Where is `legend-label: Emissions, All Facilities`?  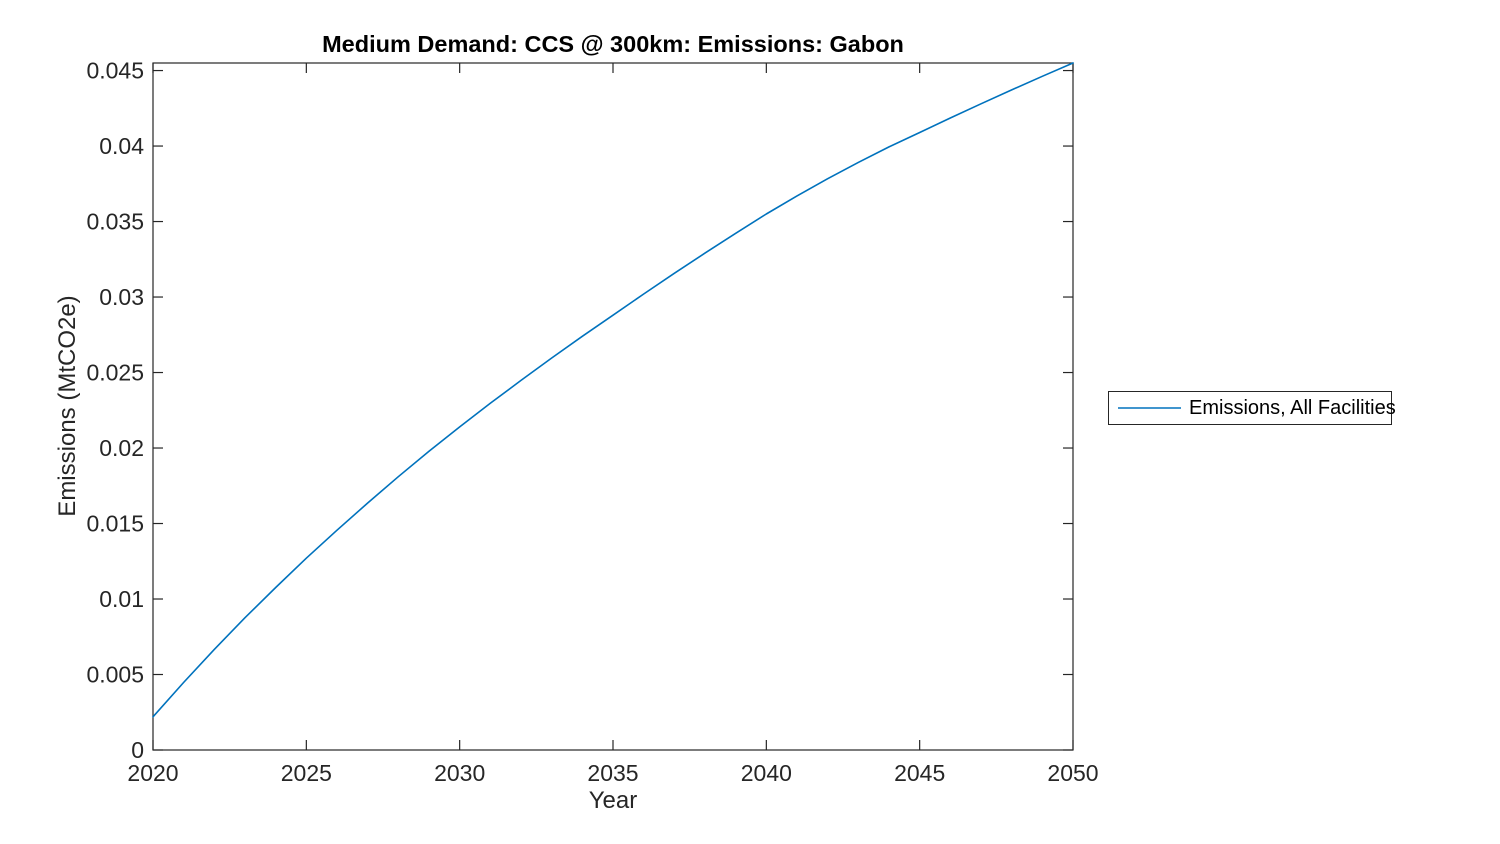
legend-label: Emissions, All Facilities is located at coordinates (1292, 407).